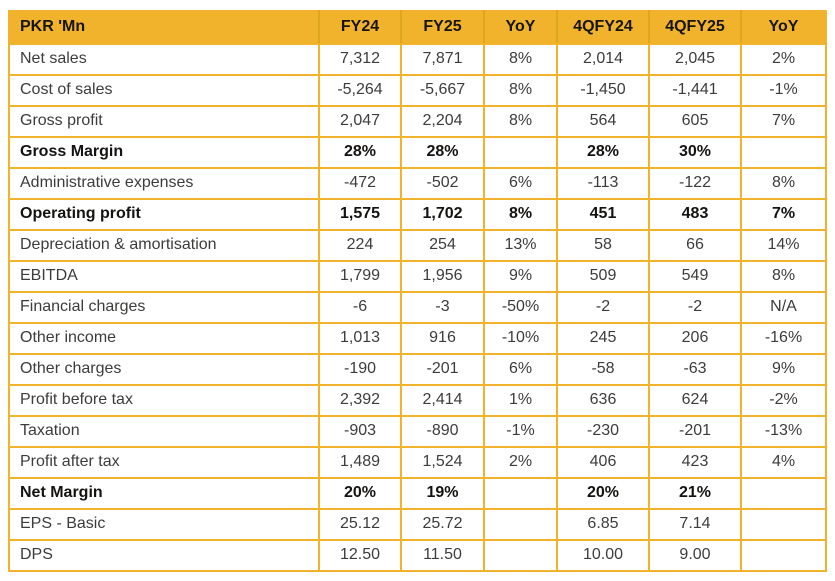  Describe the element at coordinates (603, 214) in the screenshot. I see `value-cell: 451` at that location.